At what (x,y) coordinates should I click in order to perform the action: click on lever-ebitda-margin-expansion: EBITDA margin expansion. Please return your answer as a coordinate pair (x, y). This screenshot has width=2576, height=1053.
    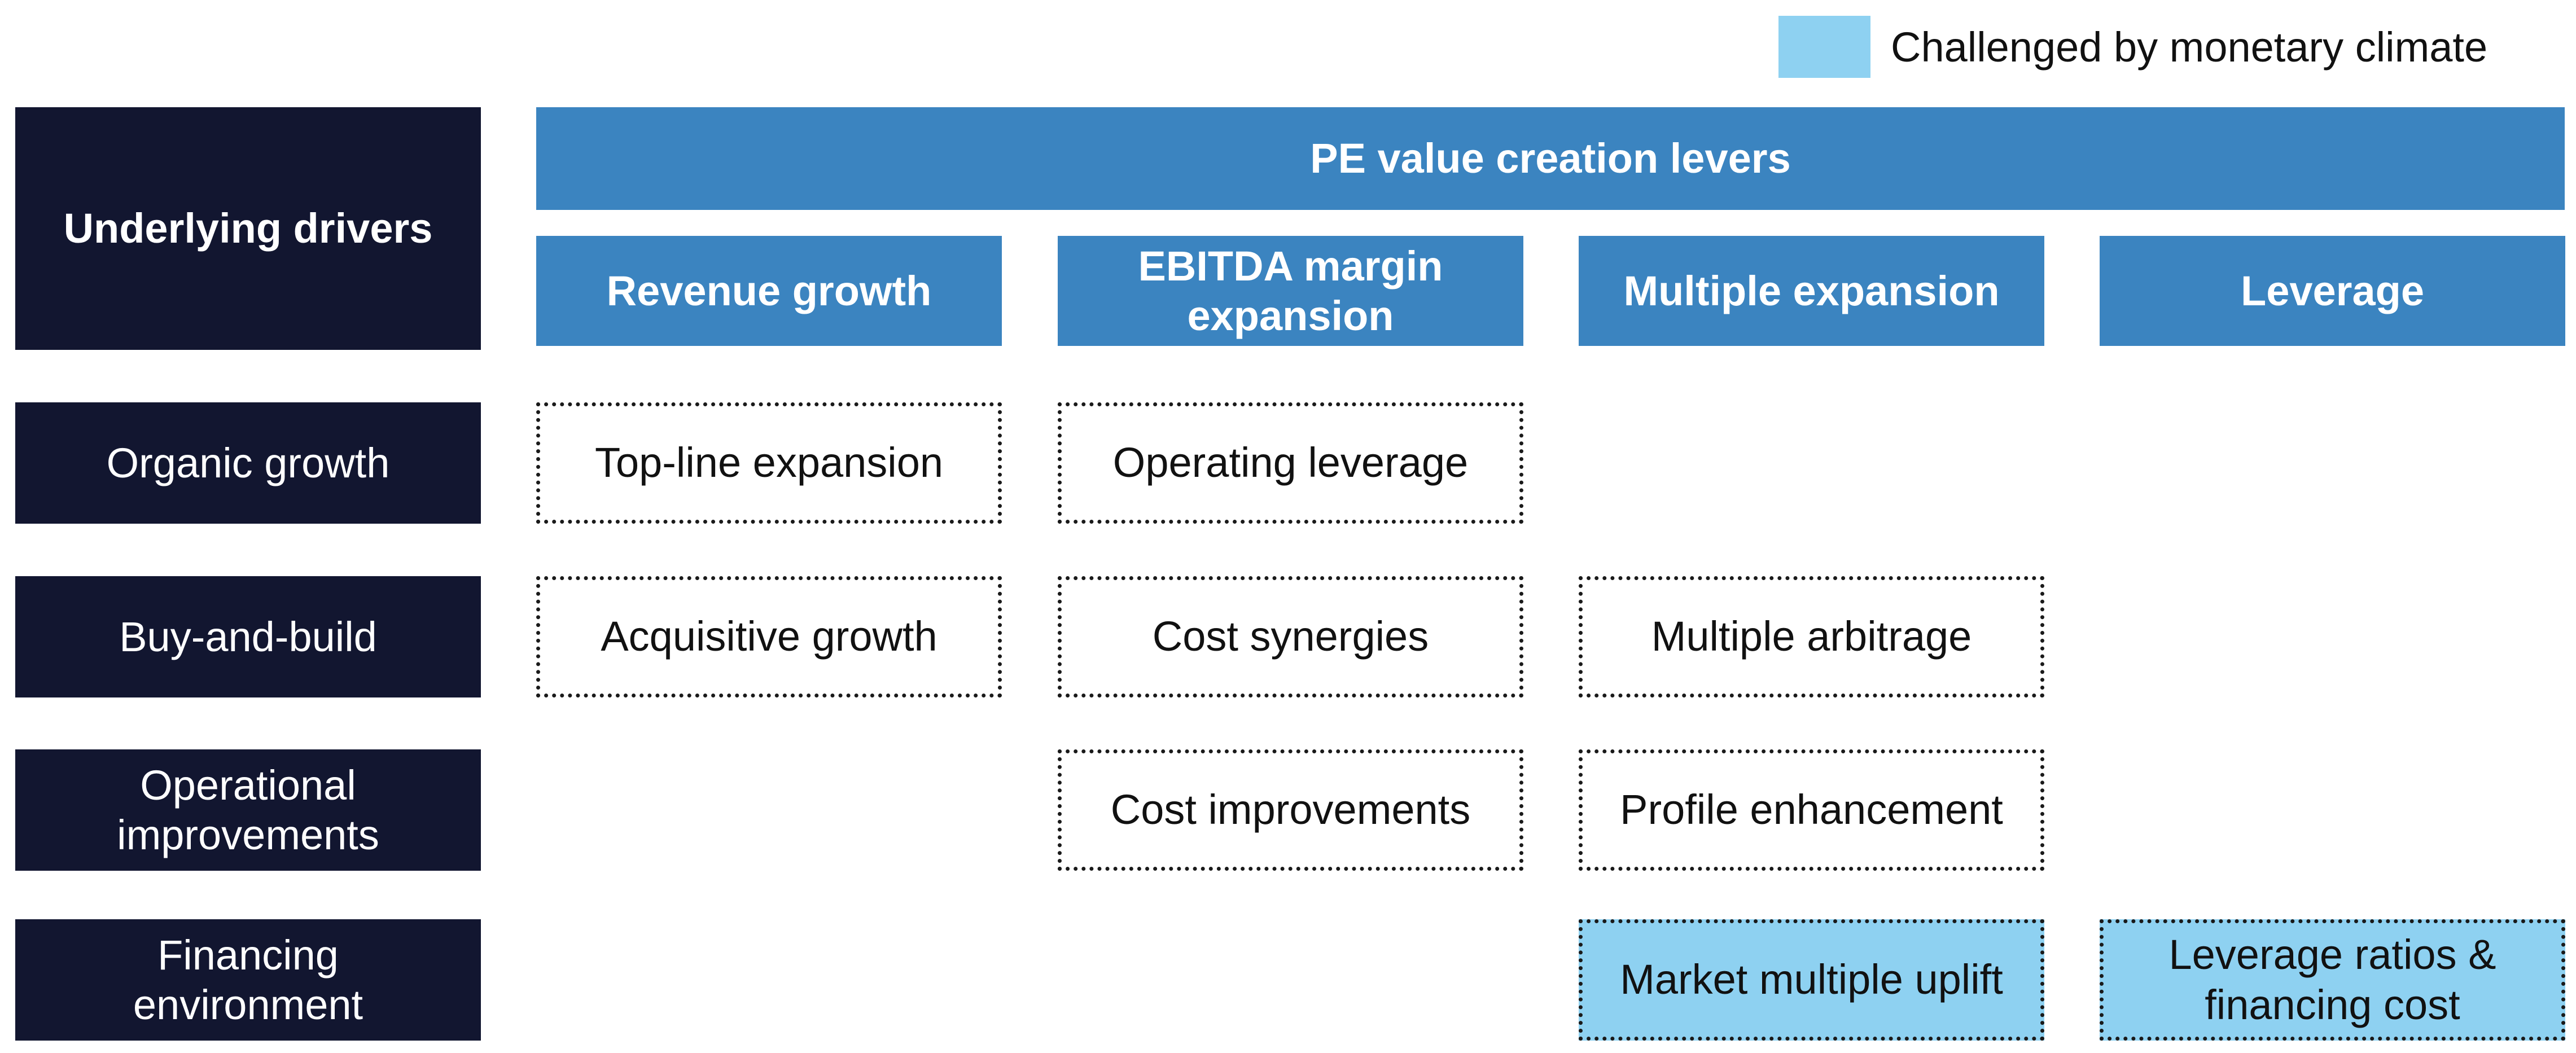
    Looking at the image, I should click on (1290, 291).